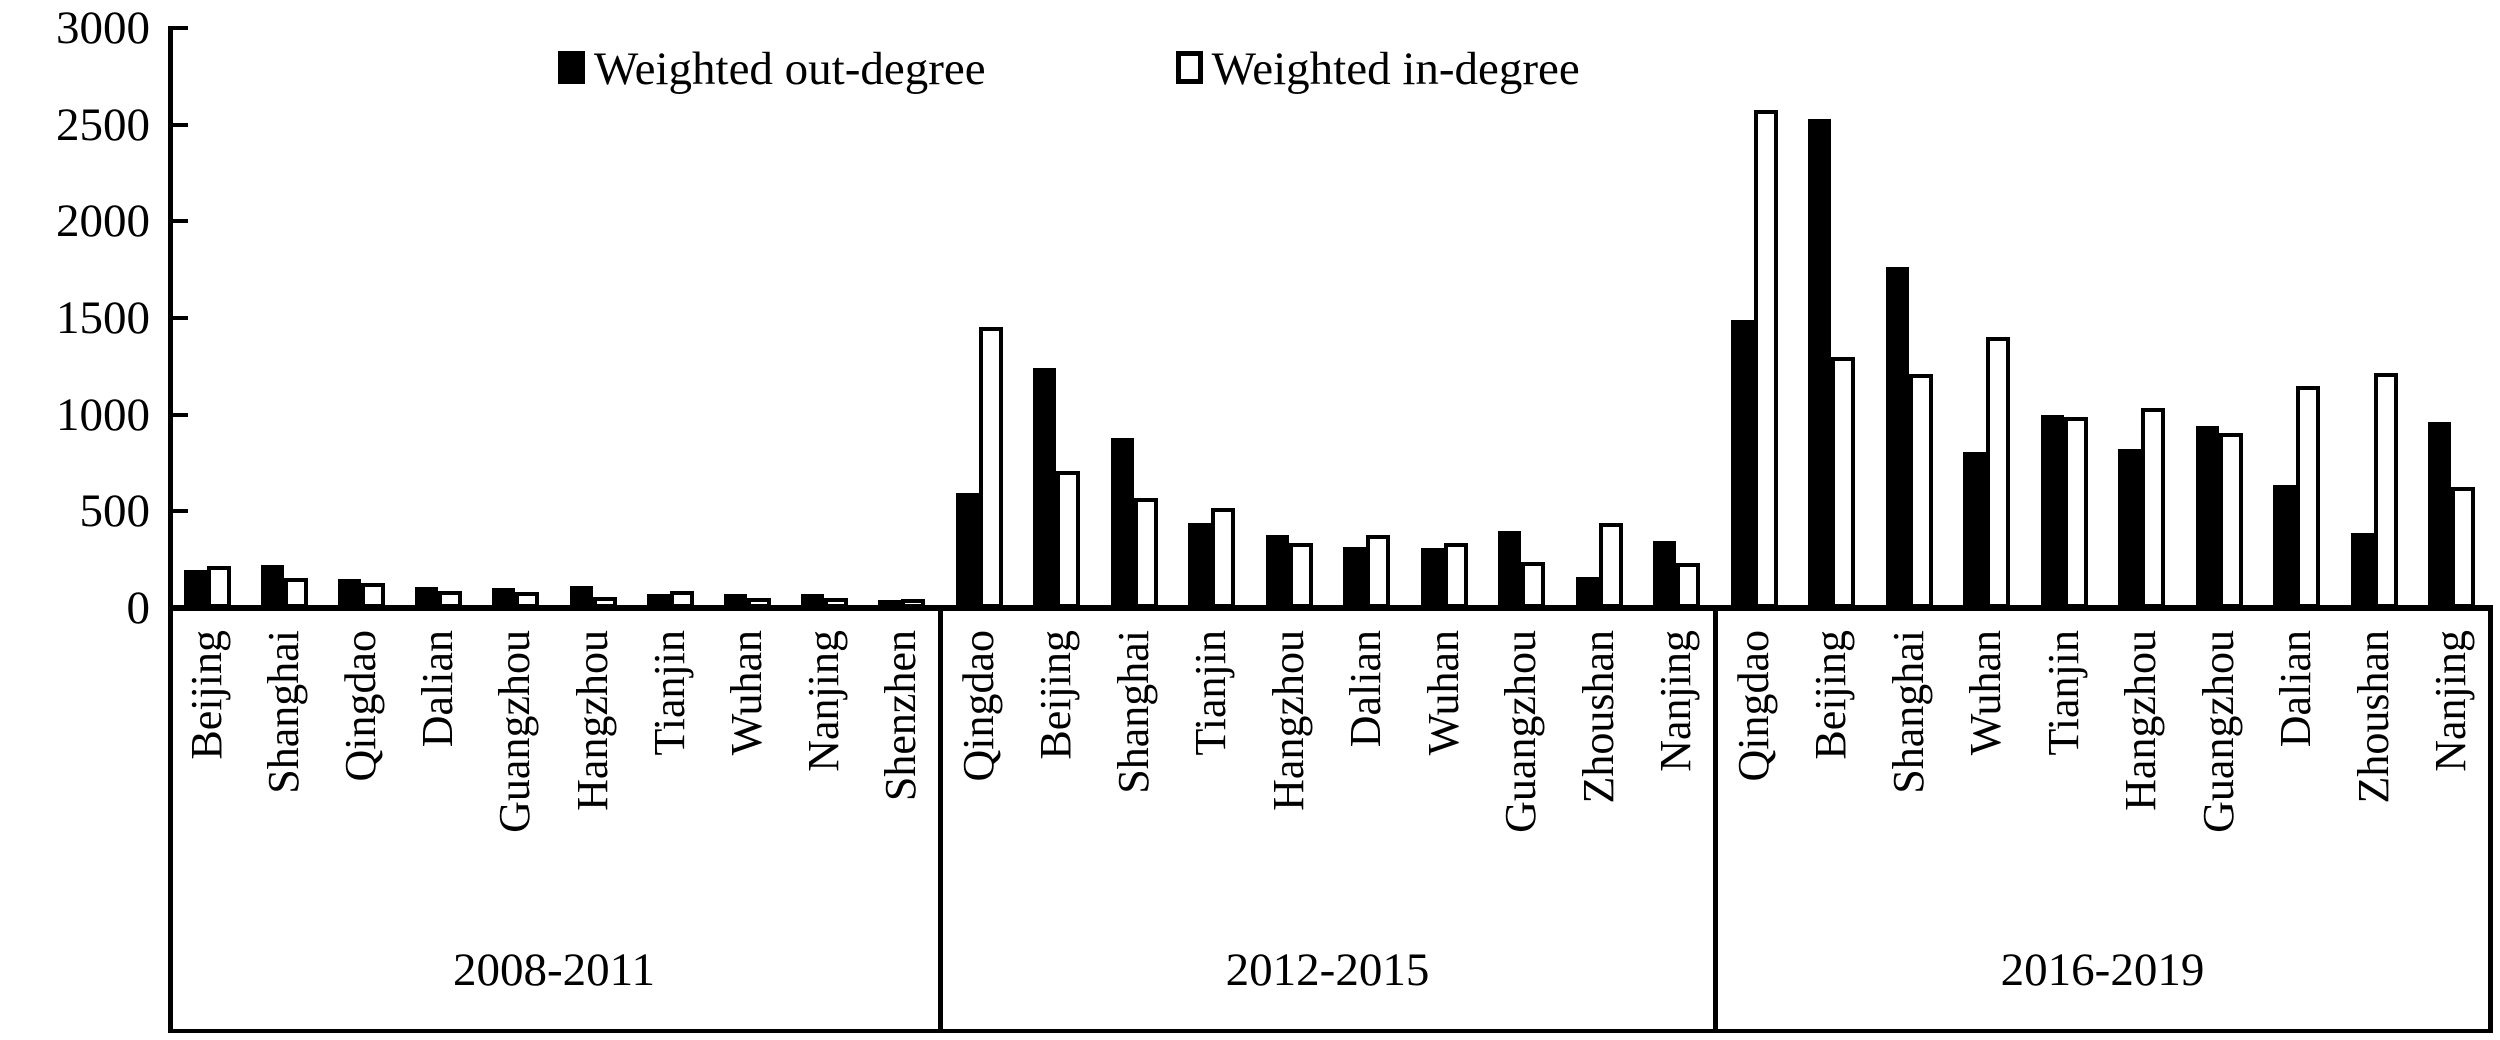 The height and width of the screenshot is (1040, 2500). Describe the element at coordinates (554, 970) in the screenshot. I see `period-label: 2008-2011` at that location.